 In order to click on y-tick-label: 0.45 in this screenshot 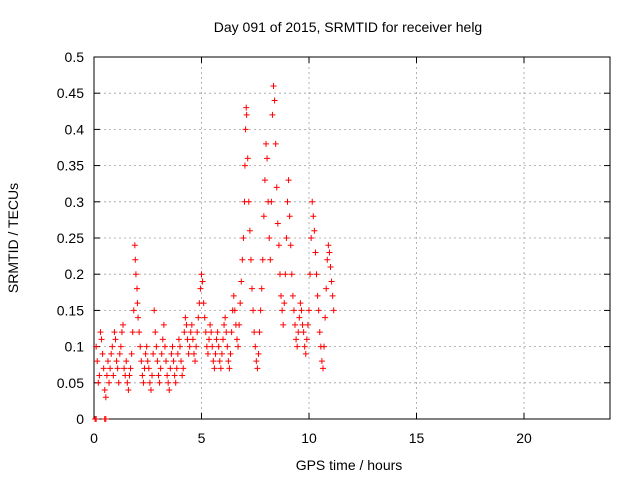, I will do `click(70, 93)`.